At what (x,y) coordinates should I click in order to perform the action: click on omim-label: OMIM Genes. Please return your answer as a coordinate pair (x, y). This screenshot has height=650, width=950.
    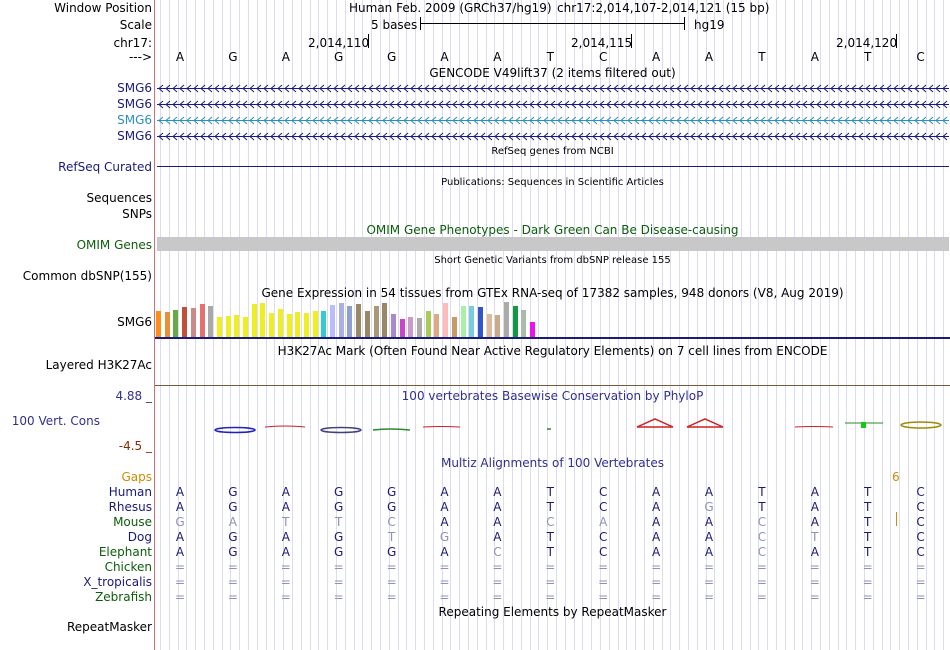
    Looking at the image, I should click on (114, 245).